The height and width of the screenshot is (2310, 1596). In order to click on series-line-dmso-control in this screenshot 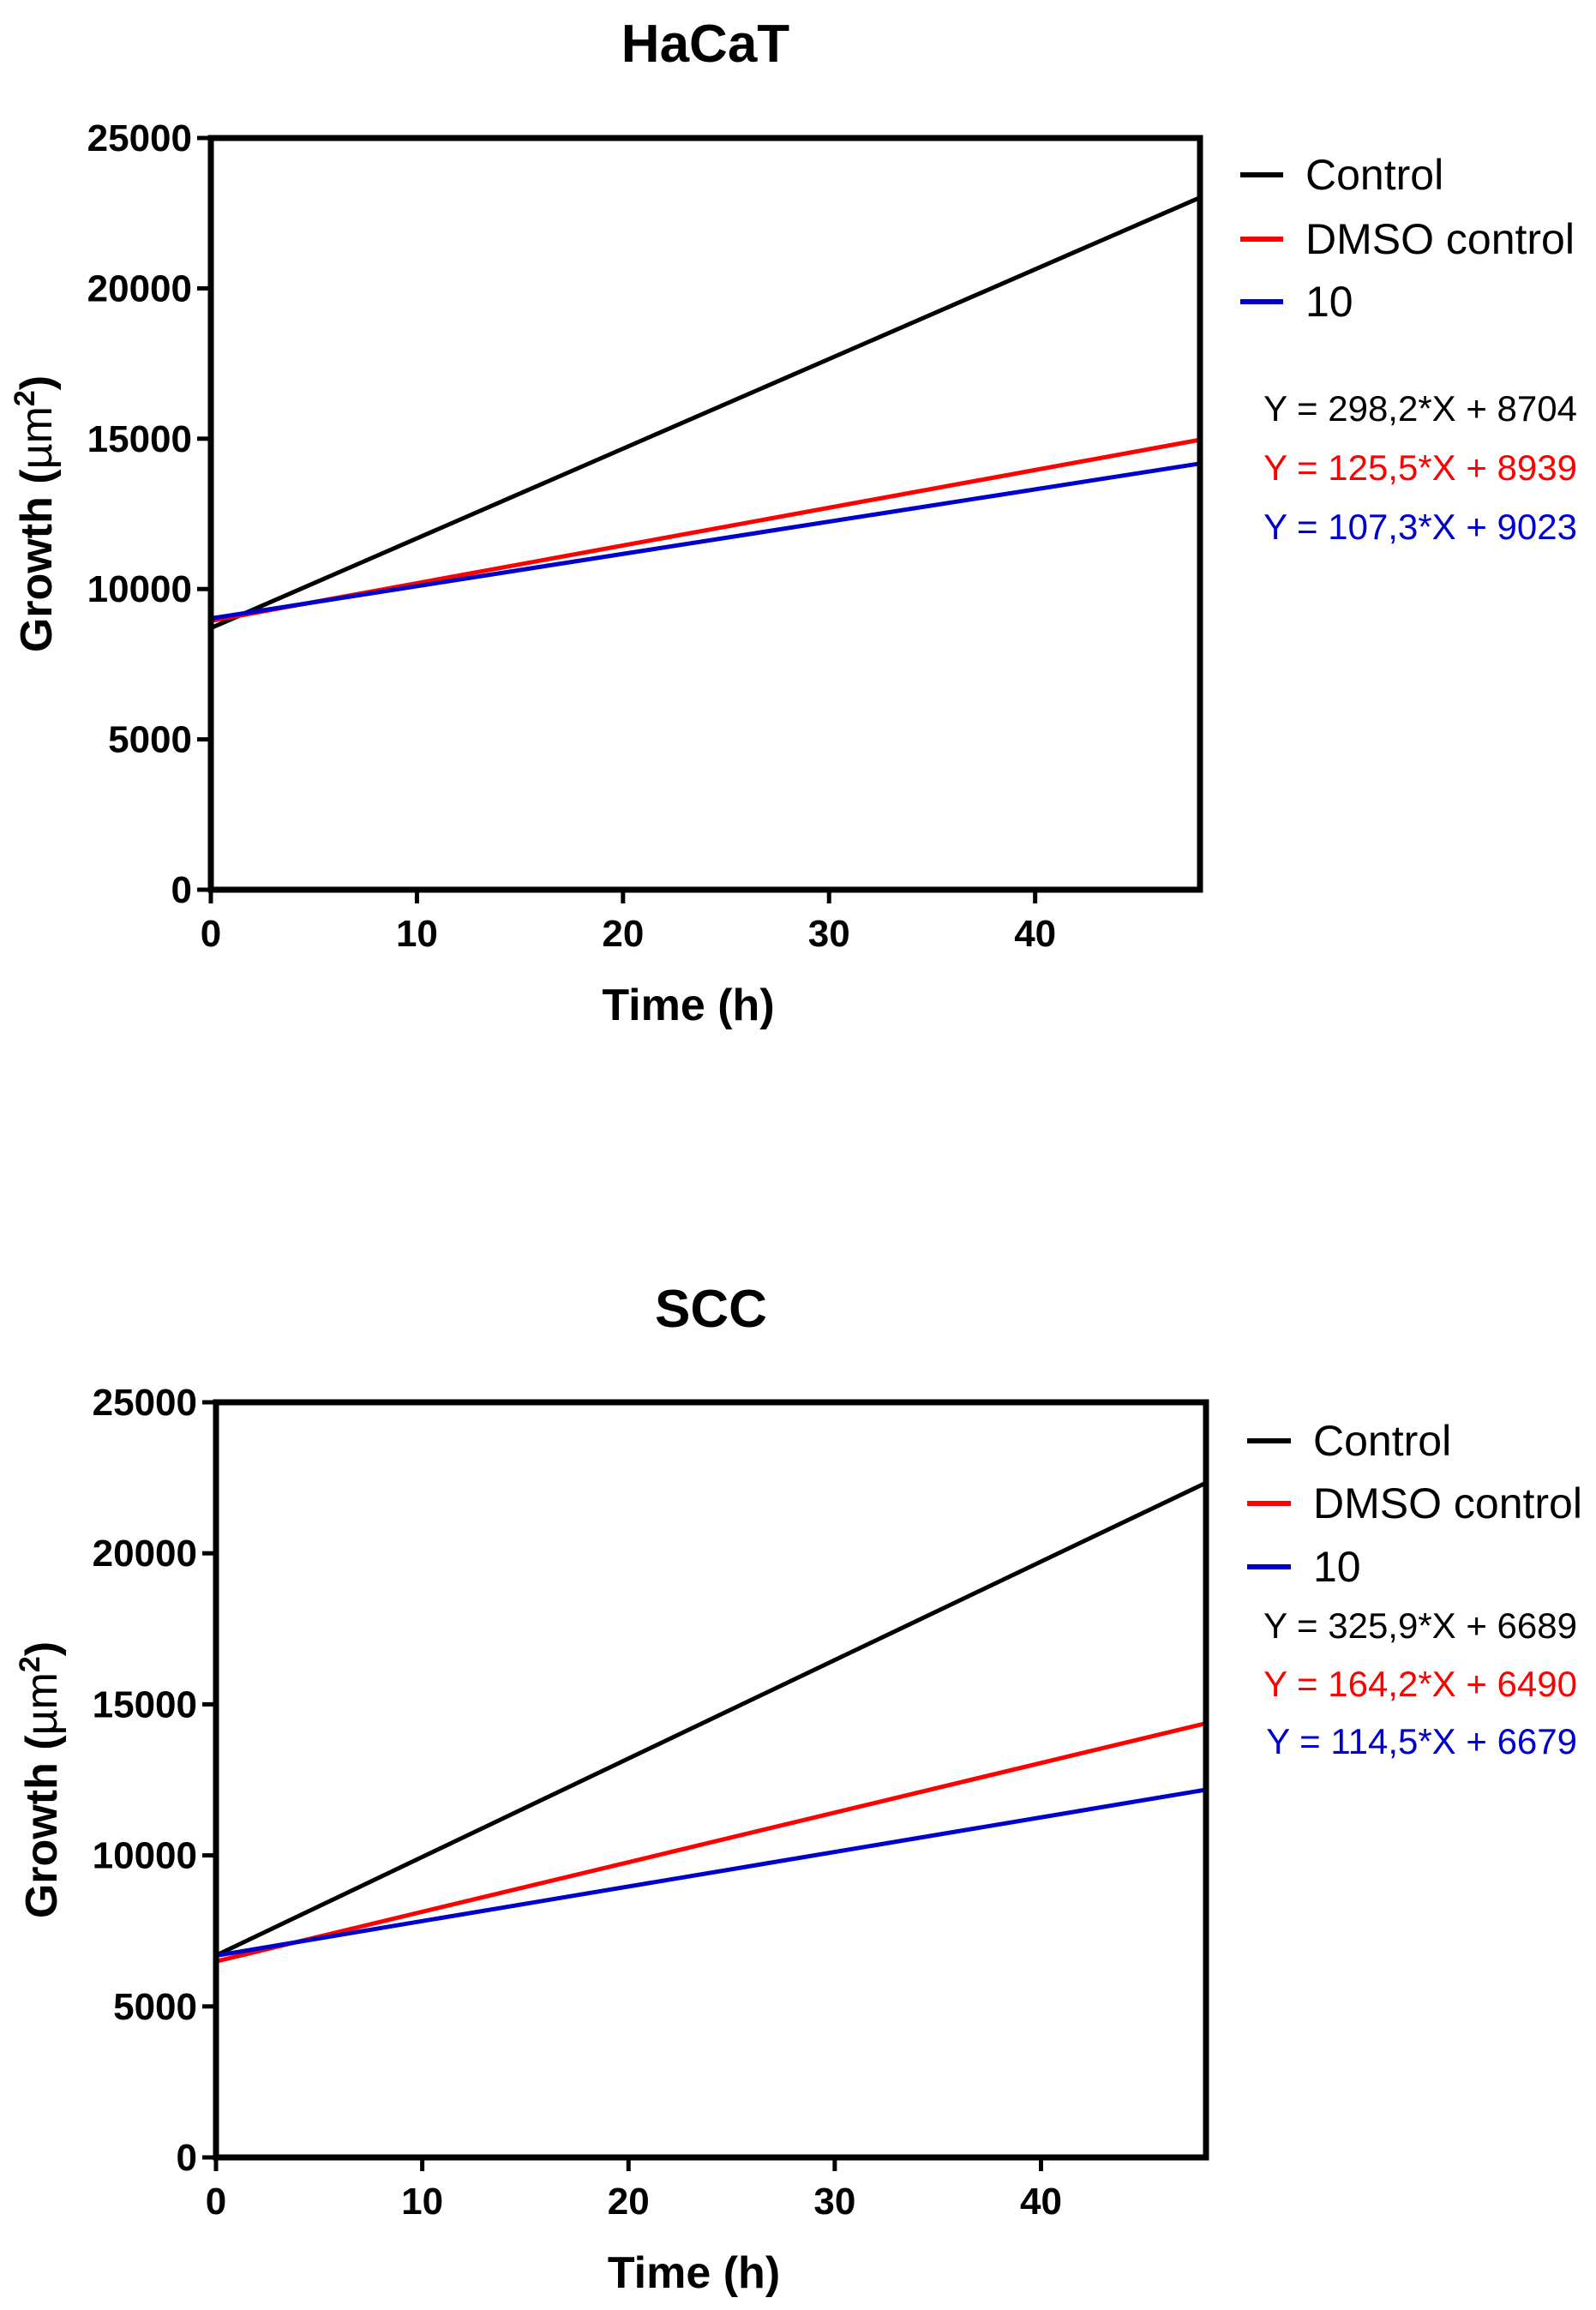, I will do `click(711, 1842)`.